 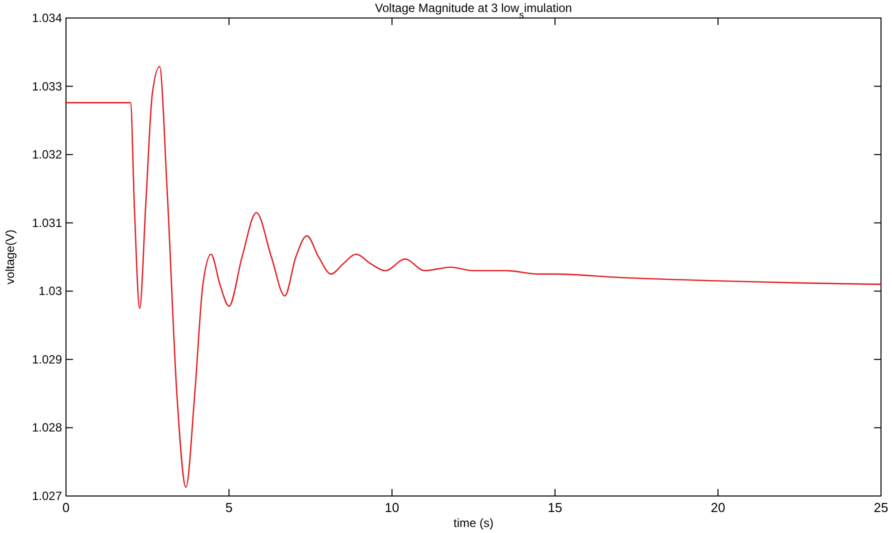 I want to click on y-tick-label: 1.031, so click(x=47, y=223).